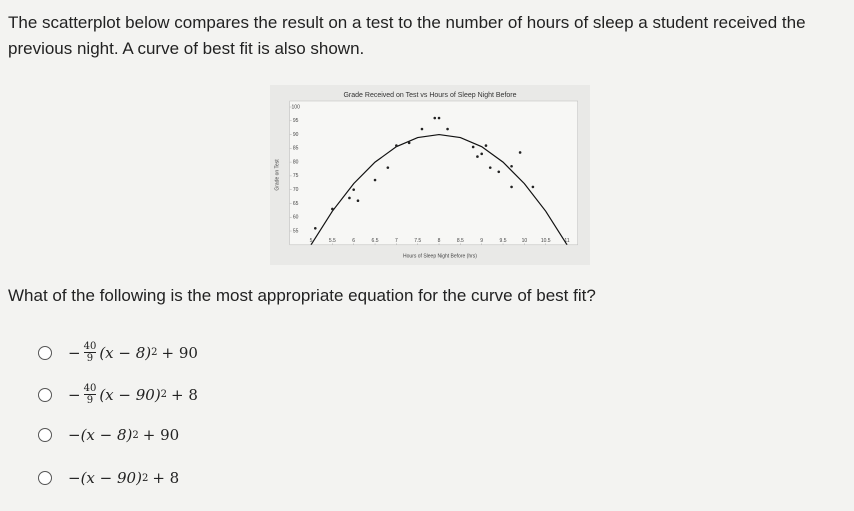  Describe the element at coordinates (566, 241) in the screenshot. I see `x-tick-label: 11` at that location.